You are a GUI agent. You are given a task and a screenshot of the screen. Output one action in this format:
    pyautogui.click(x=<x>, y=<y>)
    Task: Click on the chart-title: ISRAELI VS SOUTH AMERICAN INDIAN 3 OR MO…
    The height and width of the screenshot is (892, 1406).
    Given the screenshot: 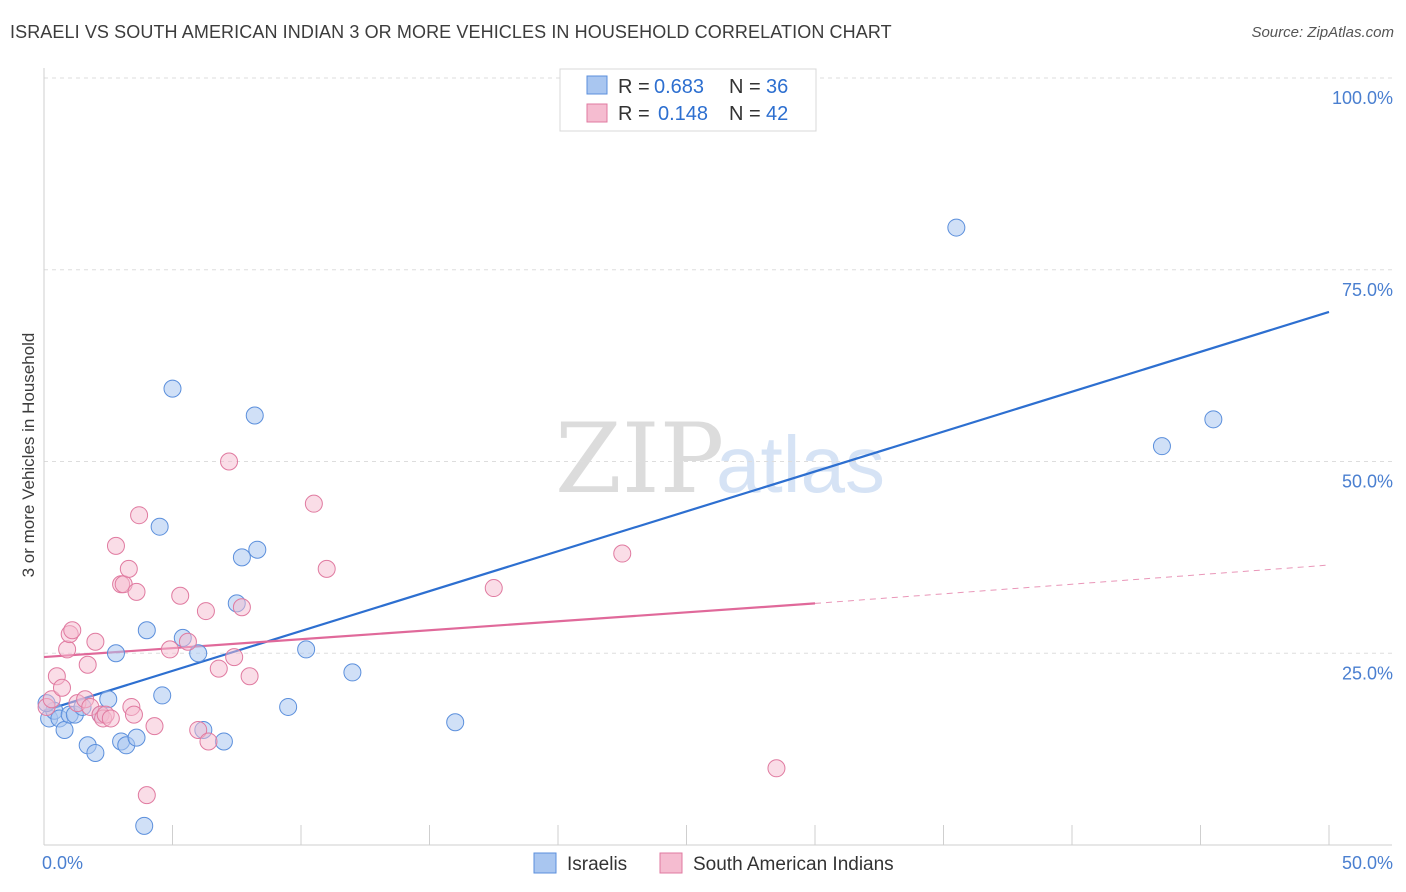 What is the action you would take?
    pyautogui.click(x=451, y=32)
    